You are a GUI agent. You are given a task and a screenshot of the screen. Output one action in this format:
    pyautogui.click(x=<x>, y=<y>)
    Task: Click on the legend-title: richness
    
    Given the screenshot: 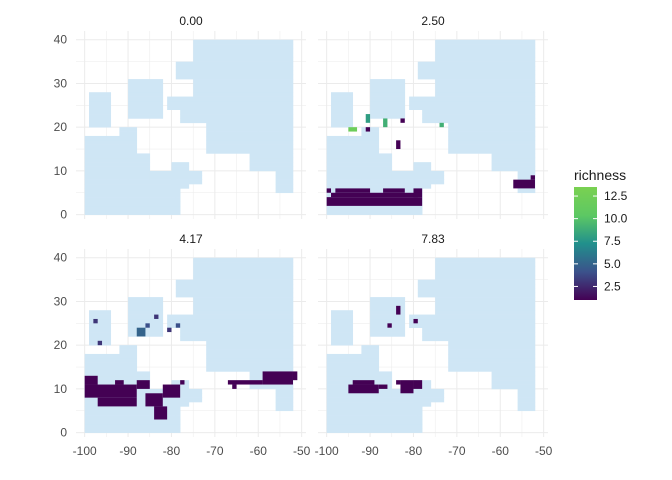 What is the action you would take?
    pyautogui.click(x=600, y=175)
    